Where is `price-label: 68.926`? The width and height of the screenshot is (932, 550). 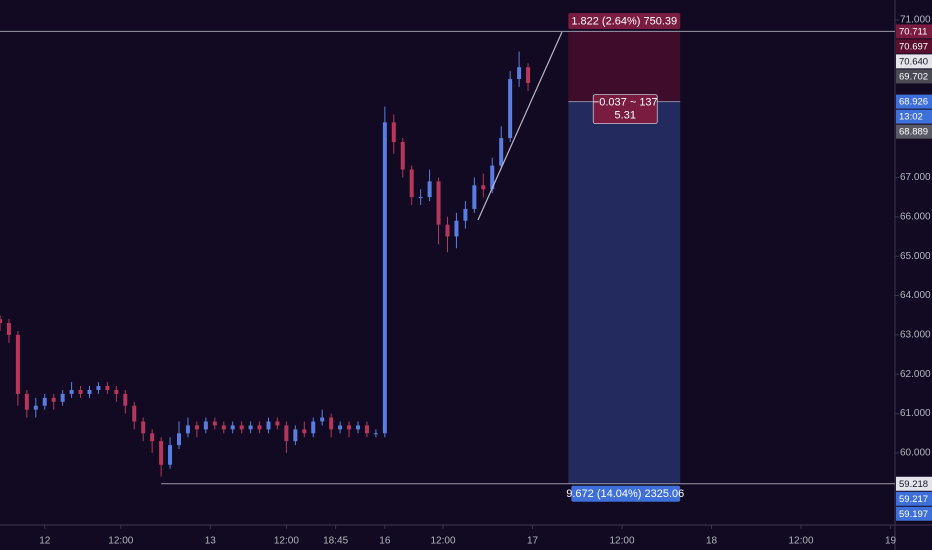 price-label: 68.926 is located at coordinates (913, 102).